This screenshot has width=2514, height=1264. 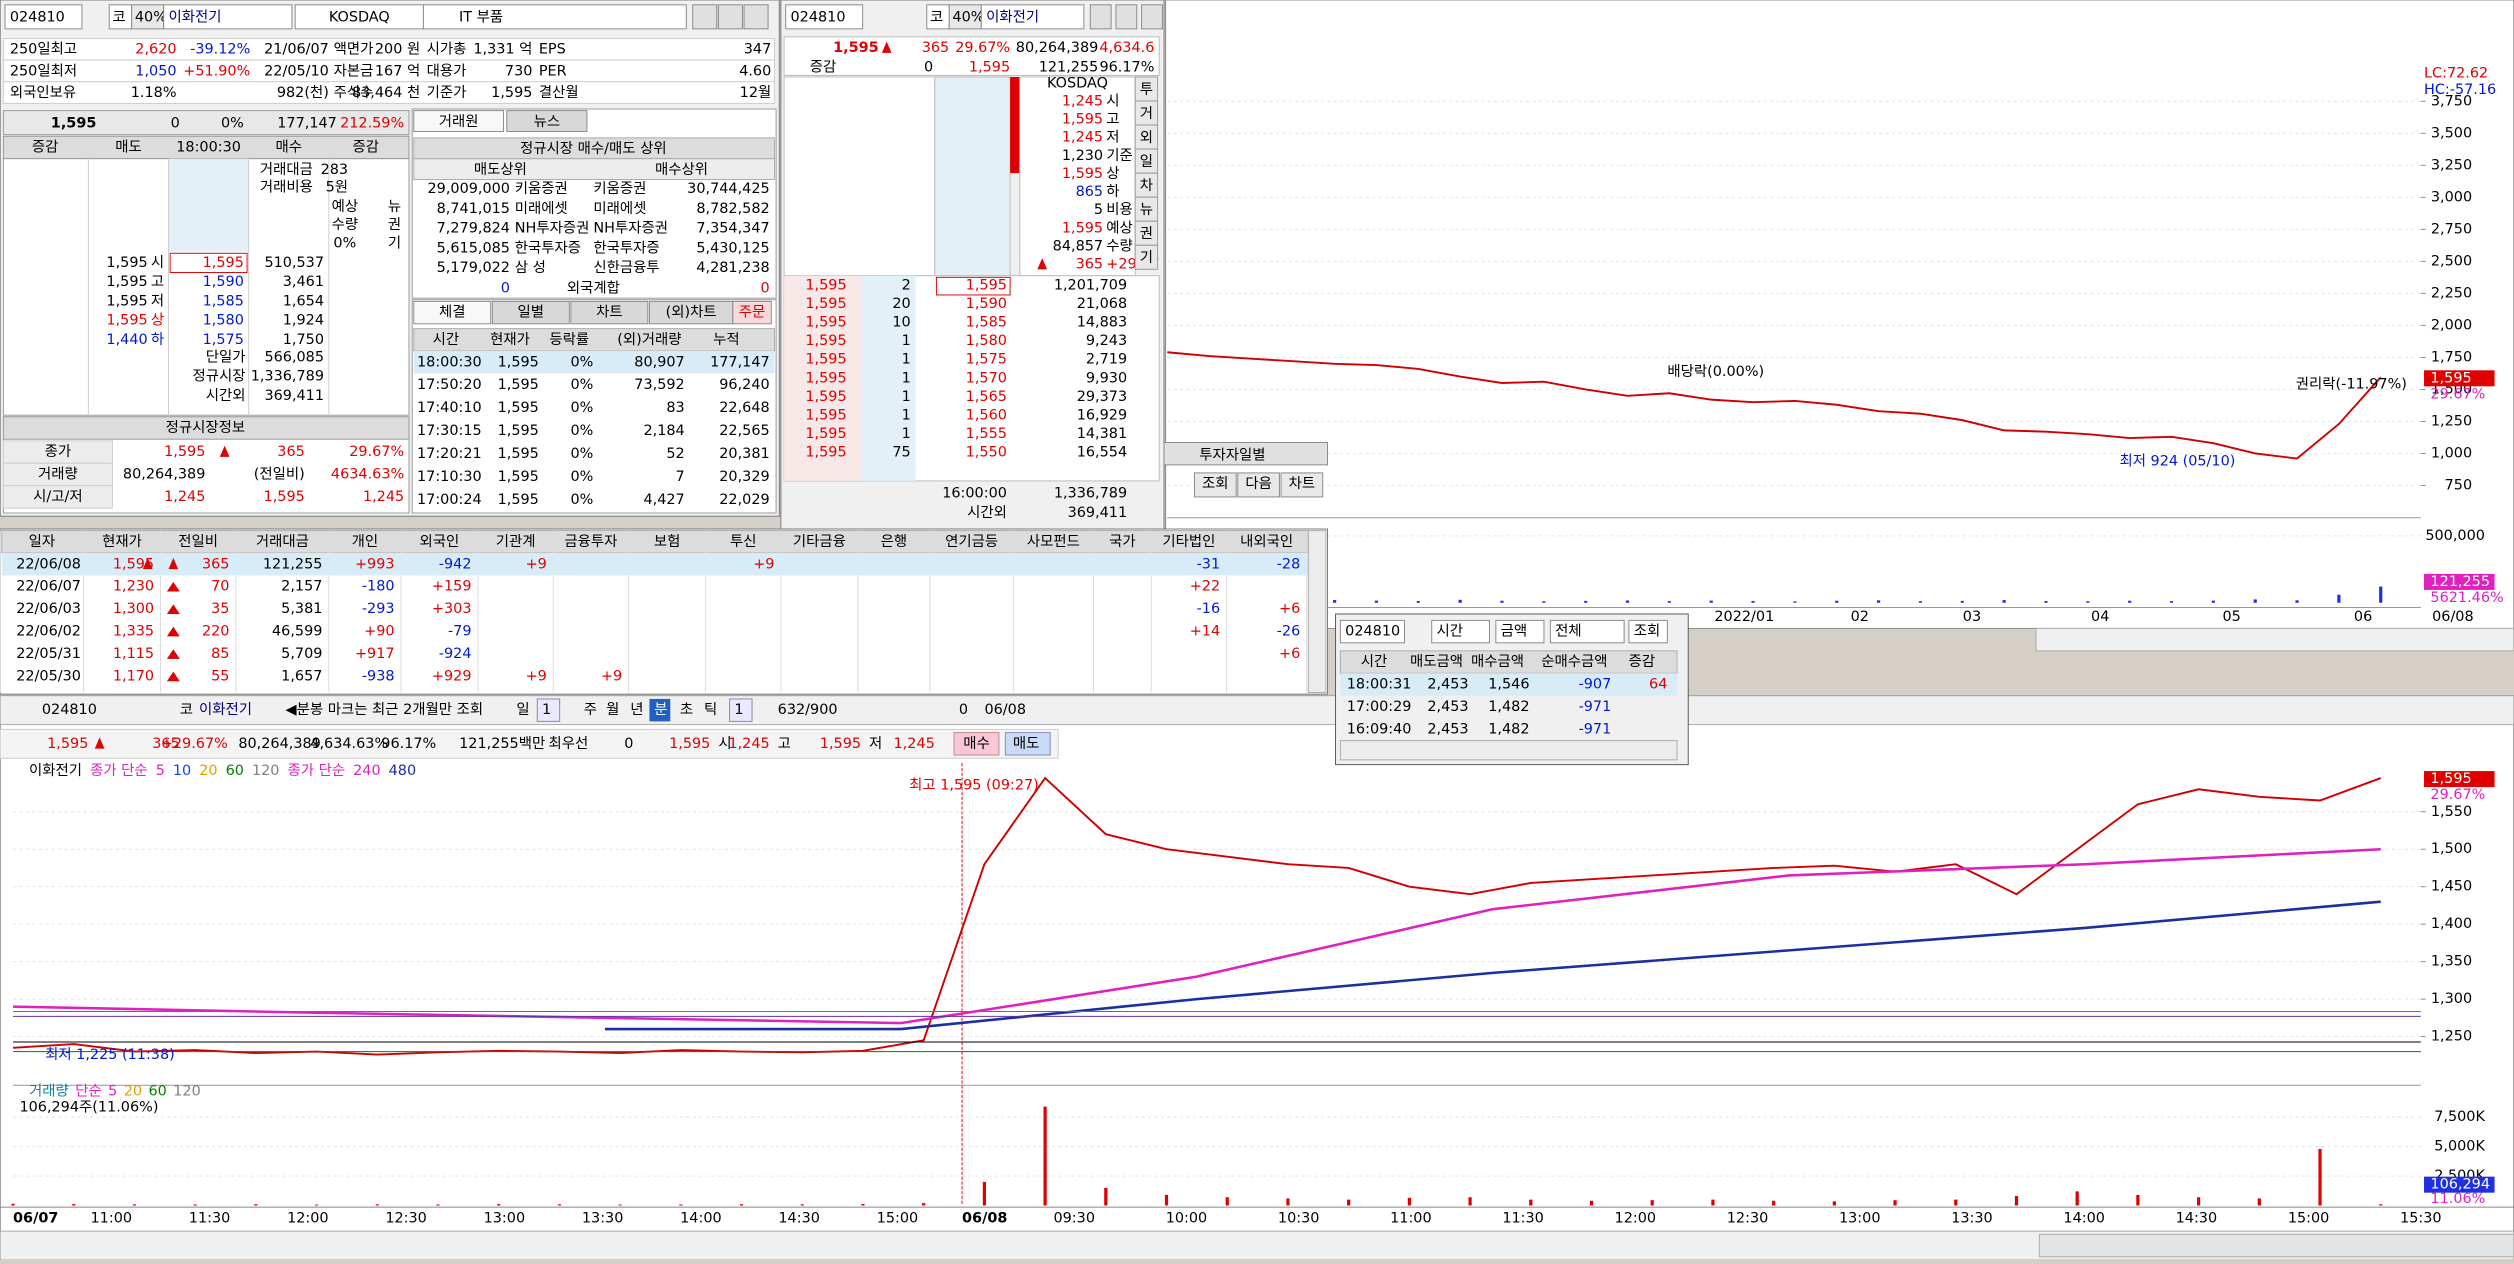 I want to click on label: 다음, so click(x=1258, y=483).